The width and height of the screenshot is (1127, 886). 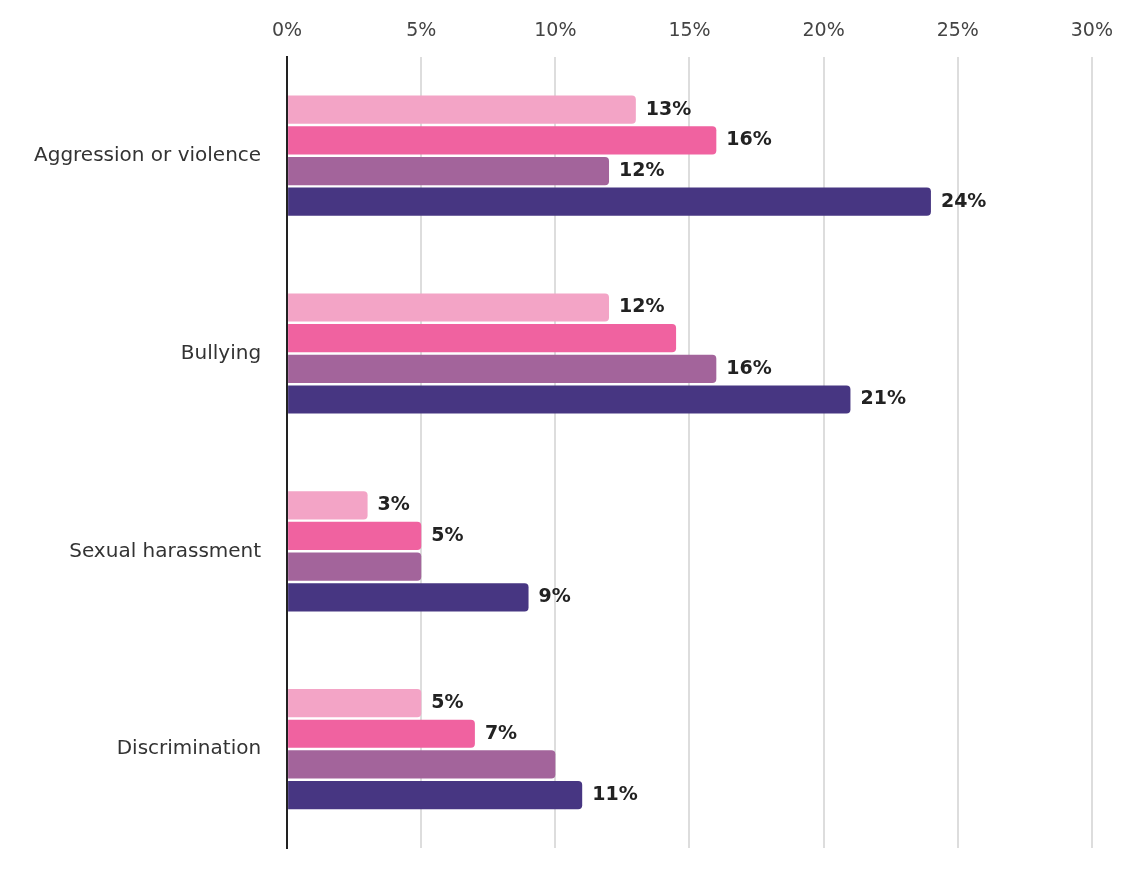 I want to click on x-tick-label: 15%, so click(x=689, y=29).